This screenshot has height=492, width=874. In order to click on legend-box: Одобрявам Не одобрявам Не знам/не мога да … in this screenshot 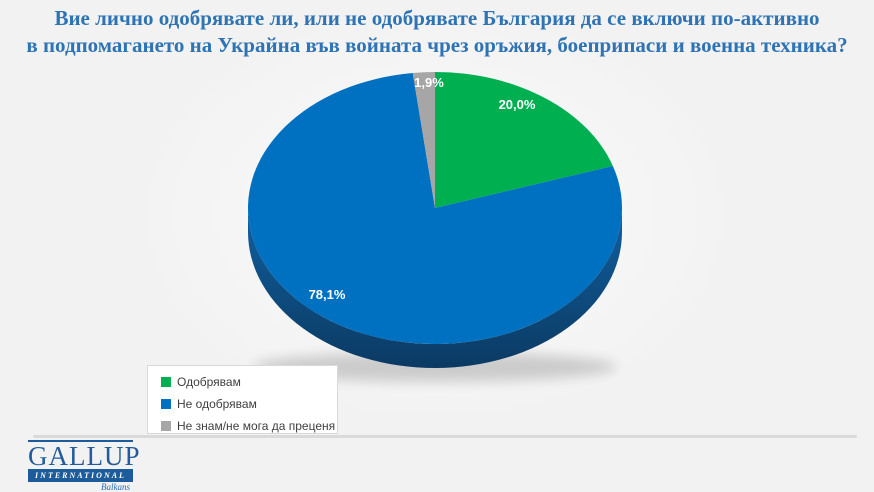, I will do `click(242, 399)`.